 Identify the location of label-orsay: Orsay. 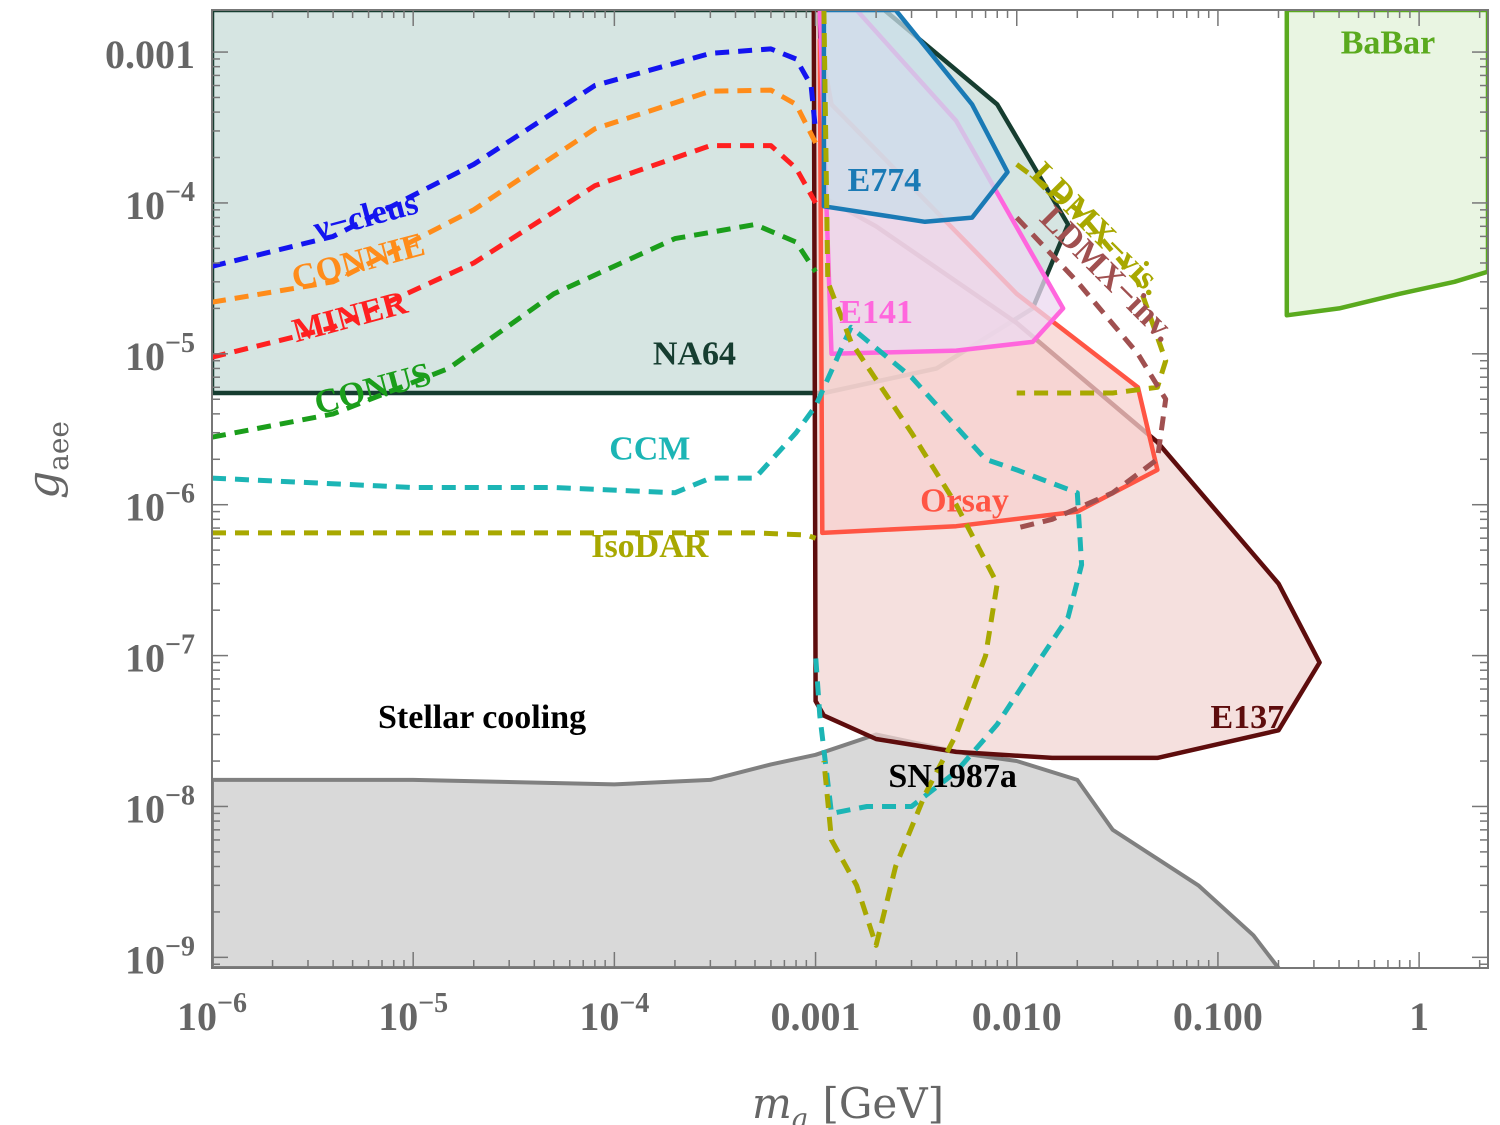
(964, 501).